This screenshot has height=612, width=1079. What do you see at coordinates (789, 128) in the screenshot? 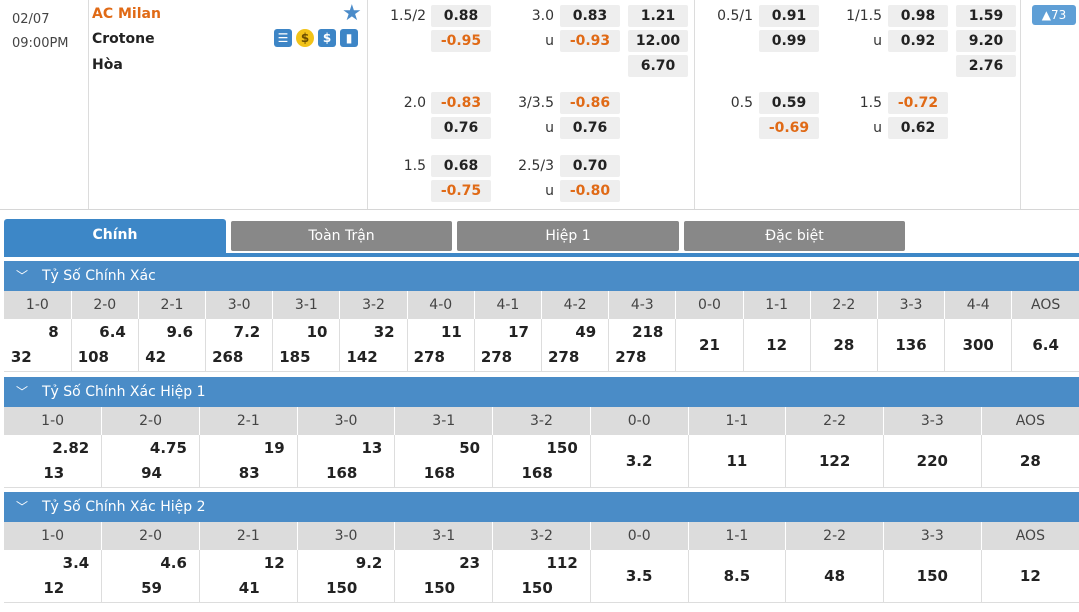
I see `h1-handicap-away-odds: -0.69` at bounding box center [789, 128].